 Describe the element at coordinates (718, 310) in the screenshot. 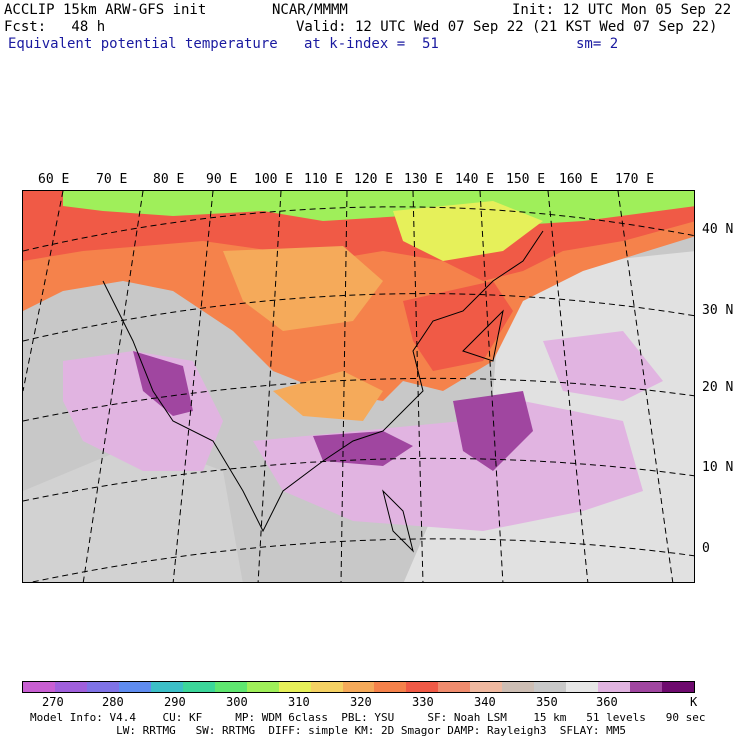

I see `lat-label: 30 N` at that location.